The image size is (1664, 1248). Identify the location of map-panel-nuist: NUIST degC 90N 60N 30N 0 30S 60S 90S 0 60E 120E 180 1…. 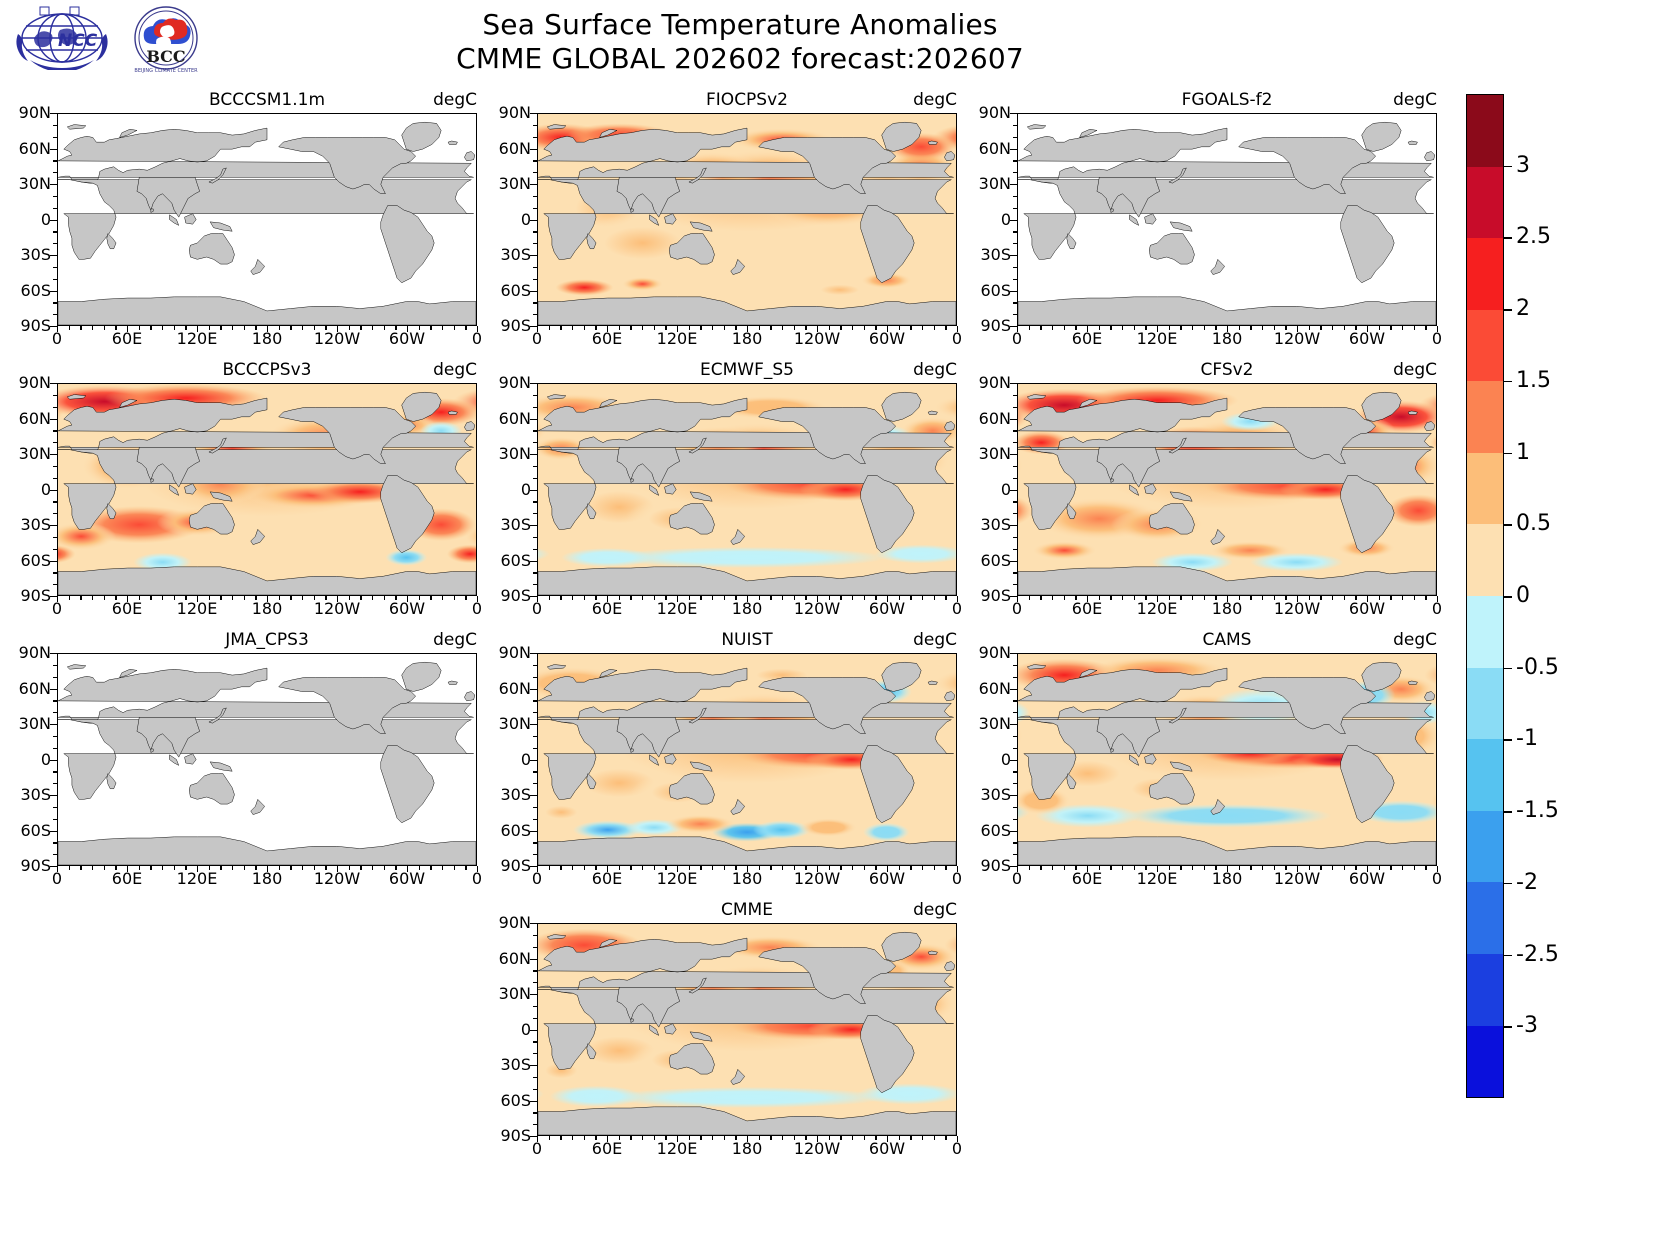
(730, 758).